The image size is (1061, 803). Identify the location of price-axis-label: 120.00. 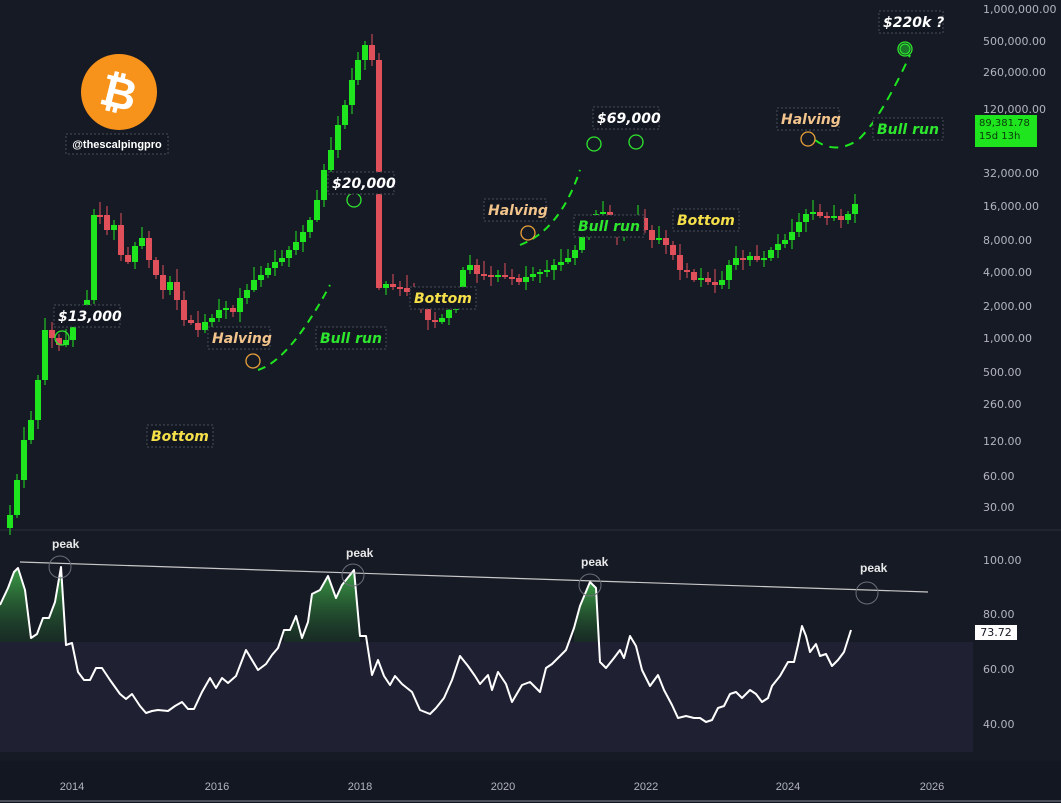
(1002, 441).